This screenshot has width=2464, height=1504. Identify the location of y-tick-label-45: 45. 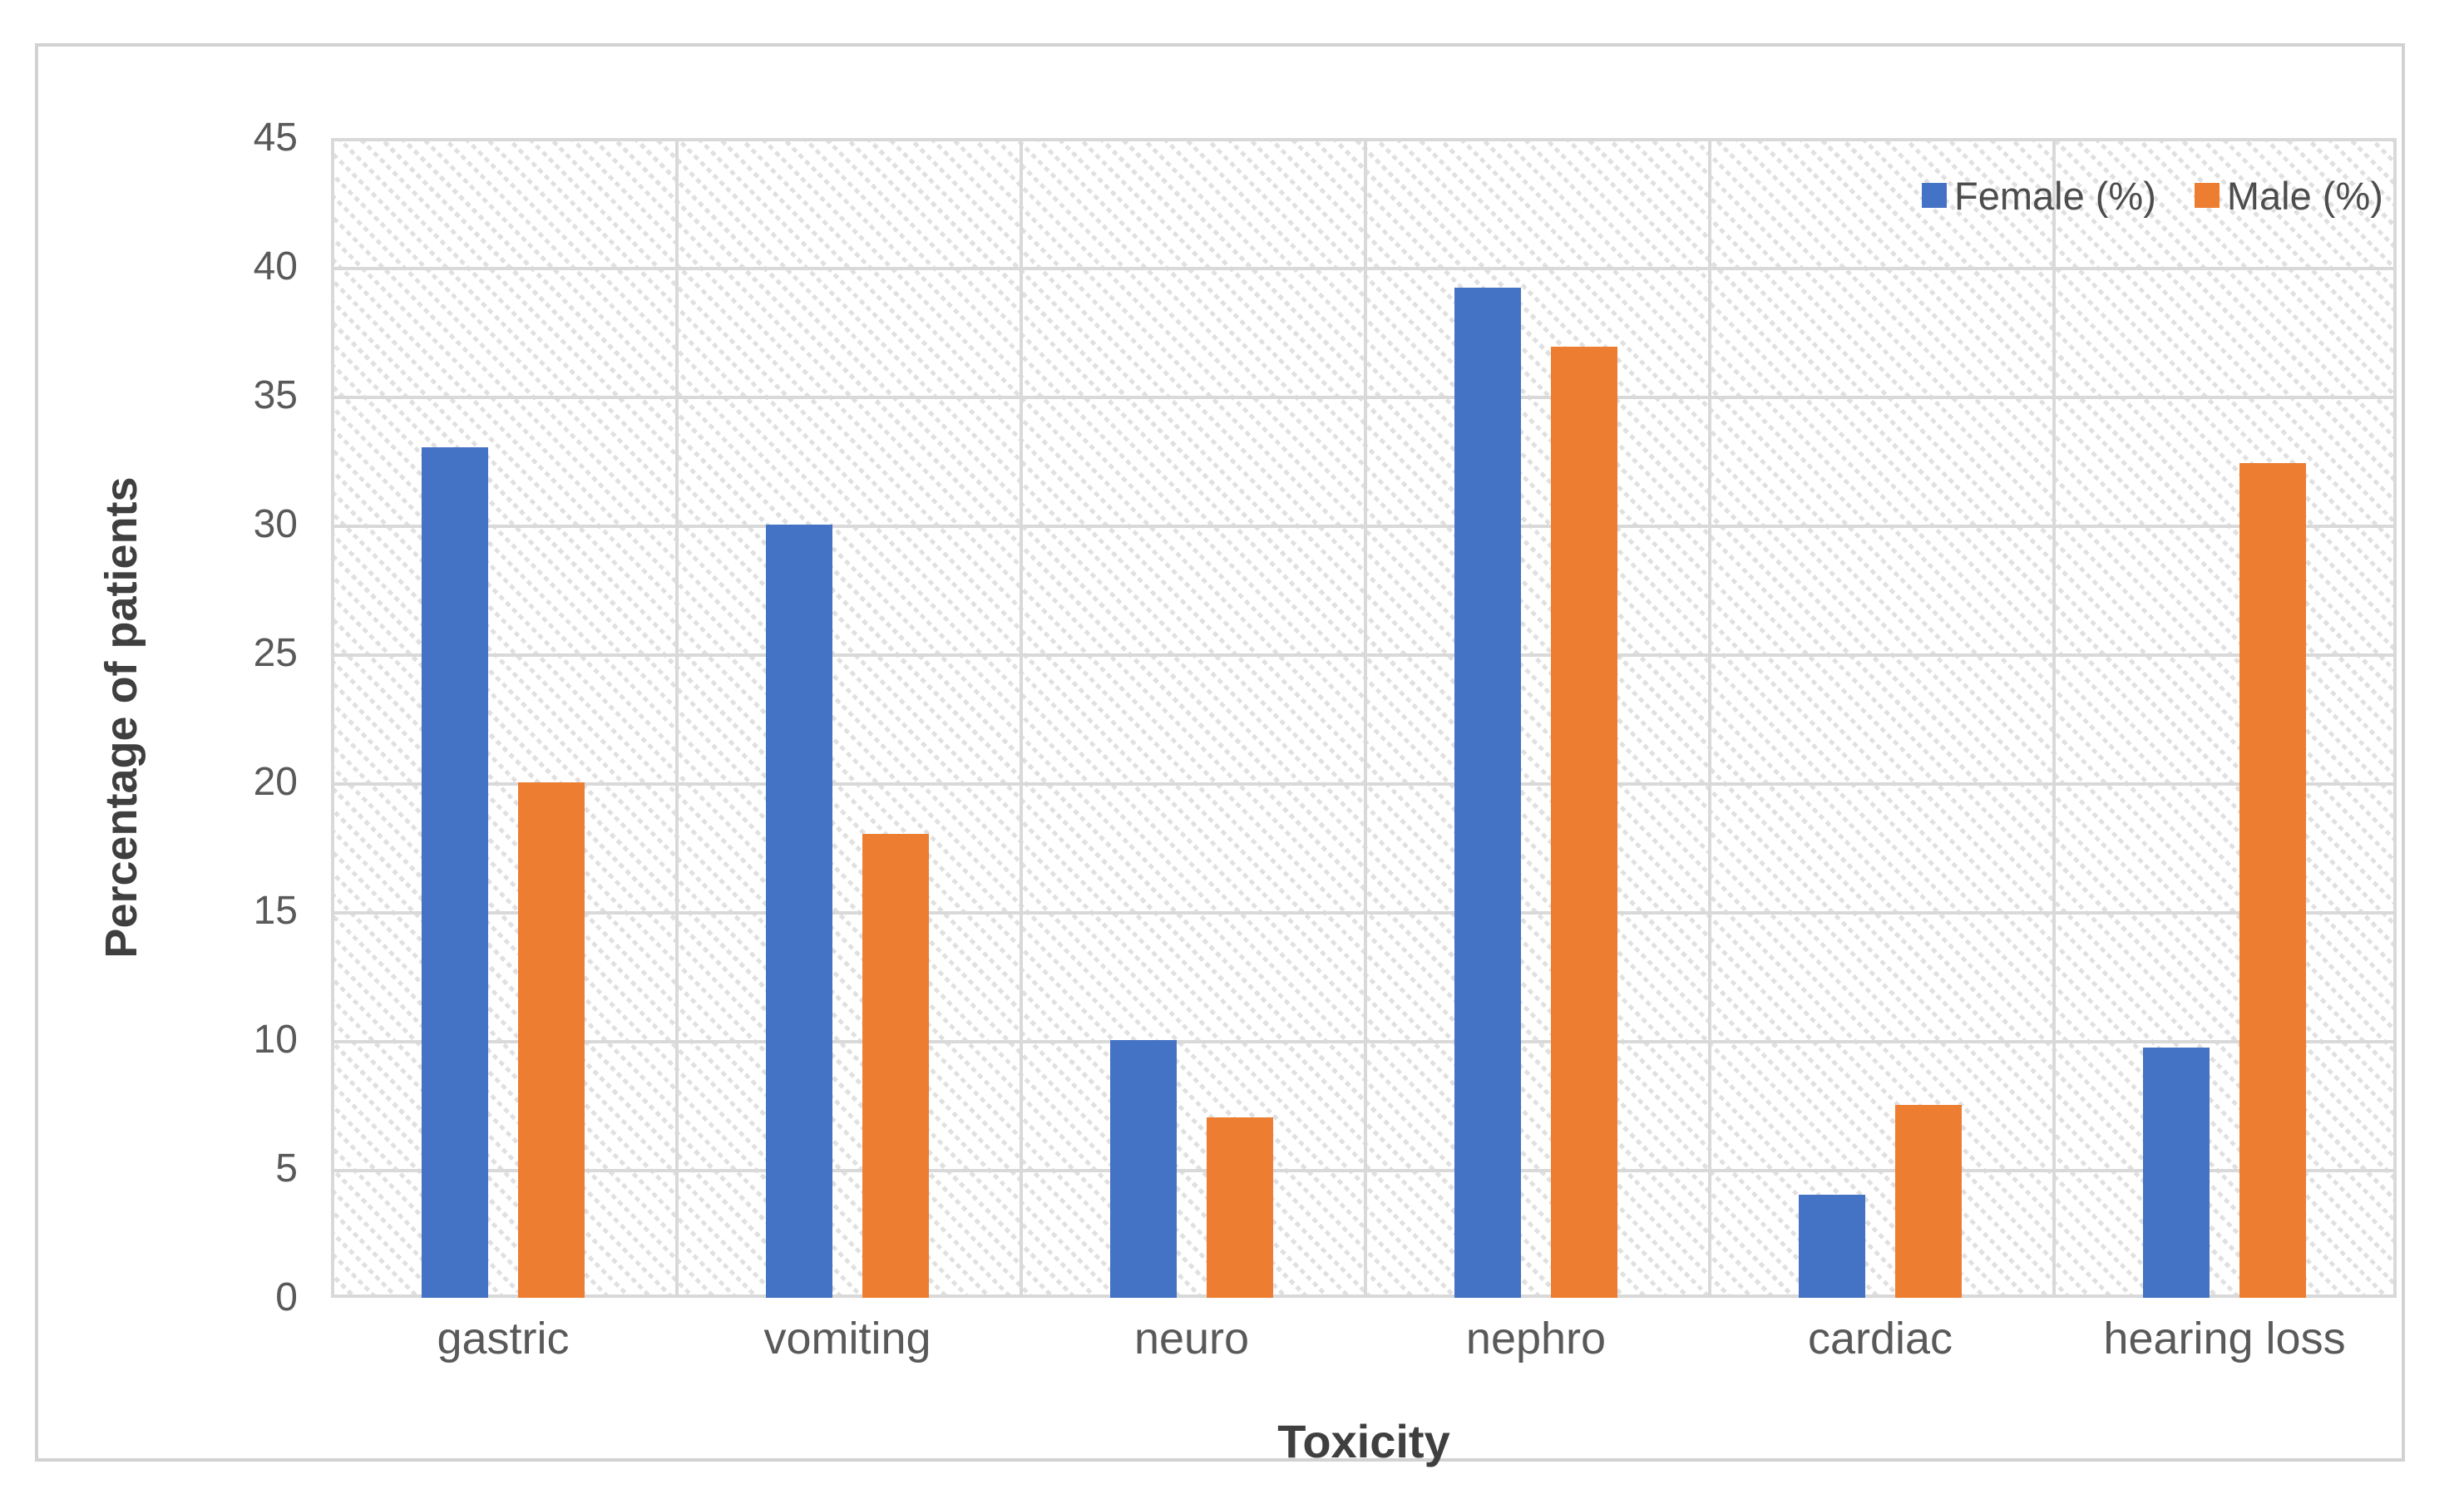
(276, 138).